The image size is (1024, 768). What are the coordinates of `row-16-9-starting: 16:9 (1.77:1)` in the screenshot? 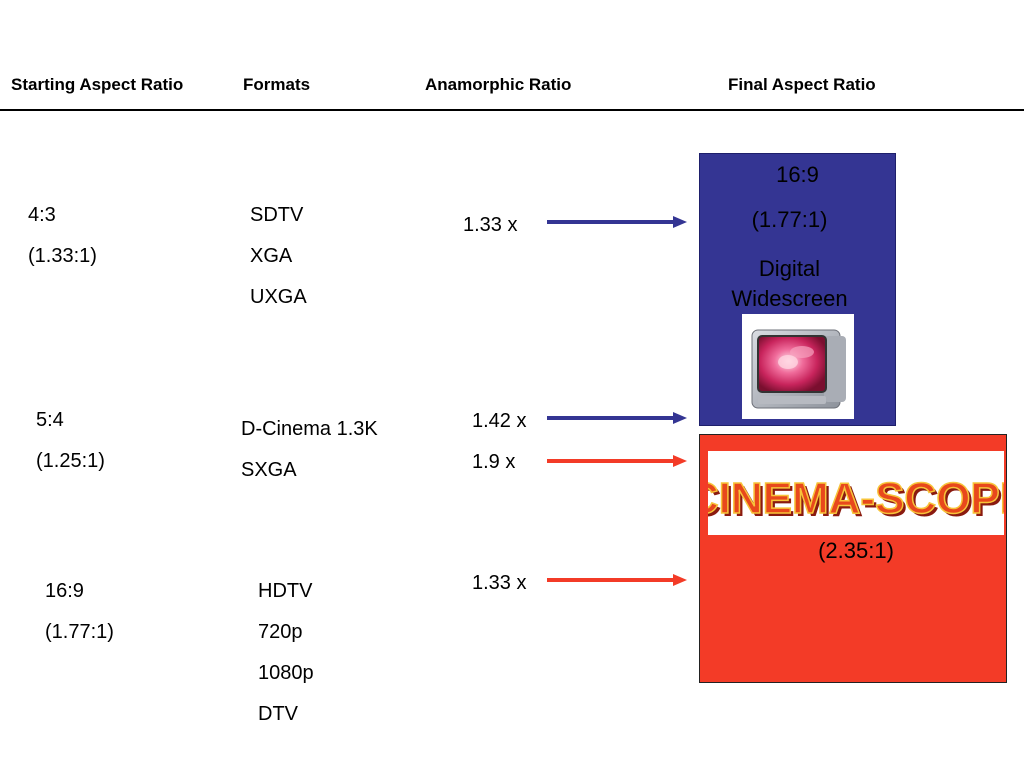 It's located at (79, 612).